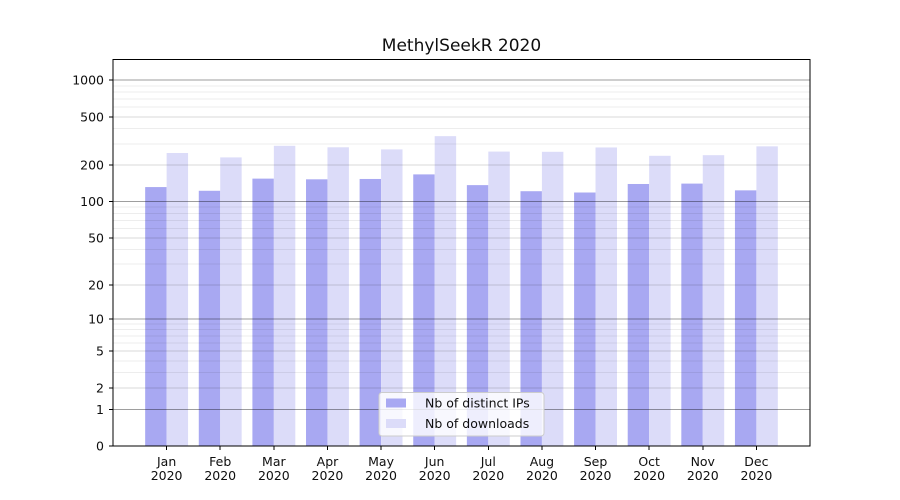  I want to click on bar-sep-downloads, so click(606, 296).